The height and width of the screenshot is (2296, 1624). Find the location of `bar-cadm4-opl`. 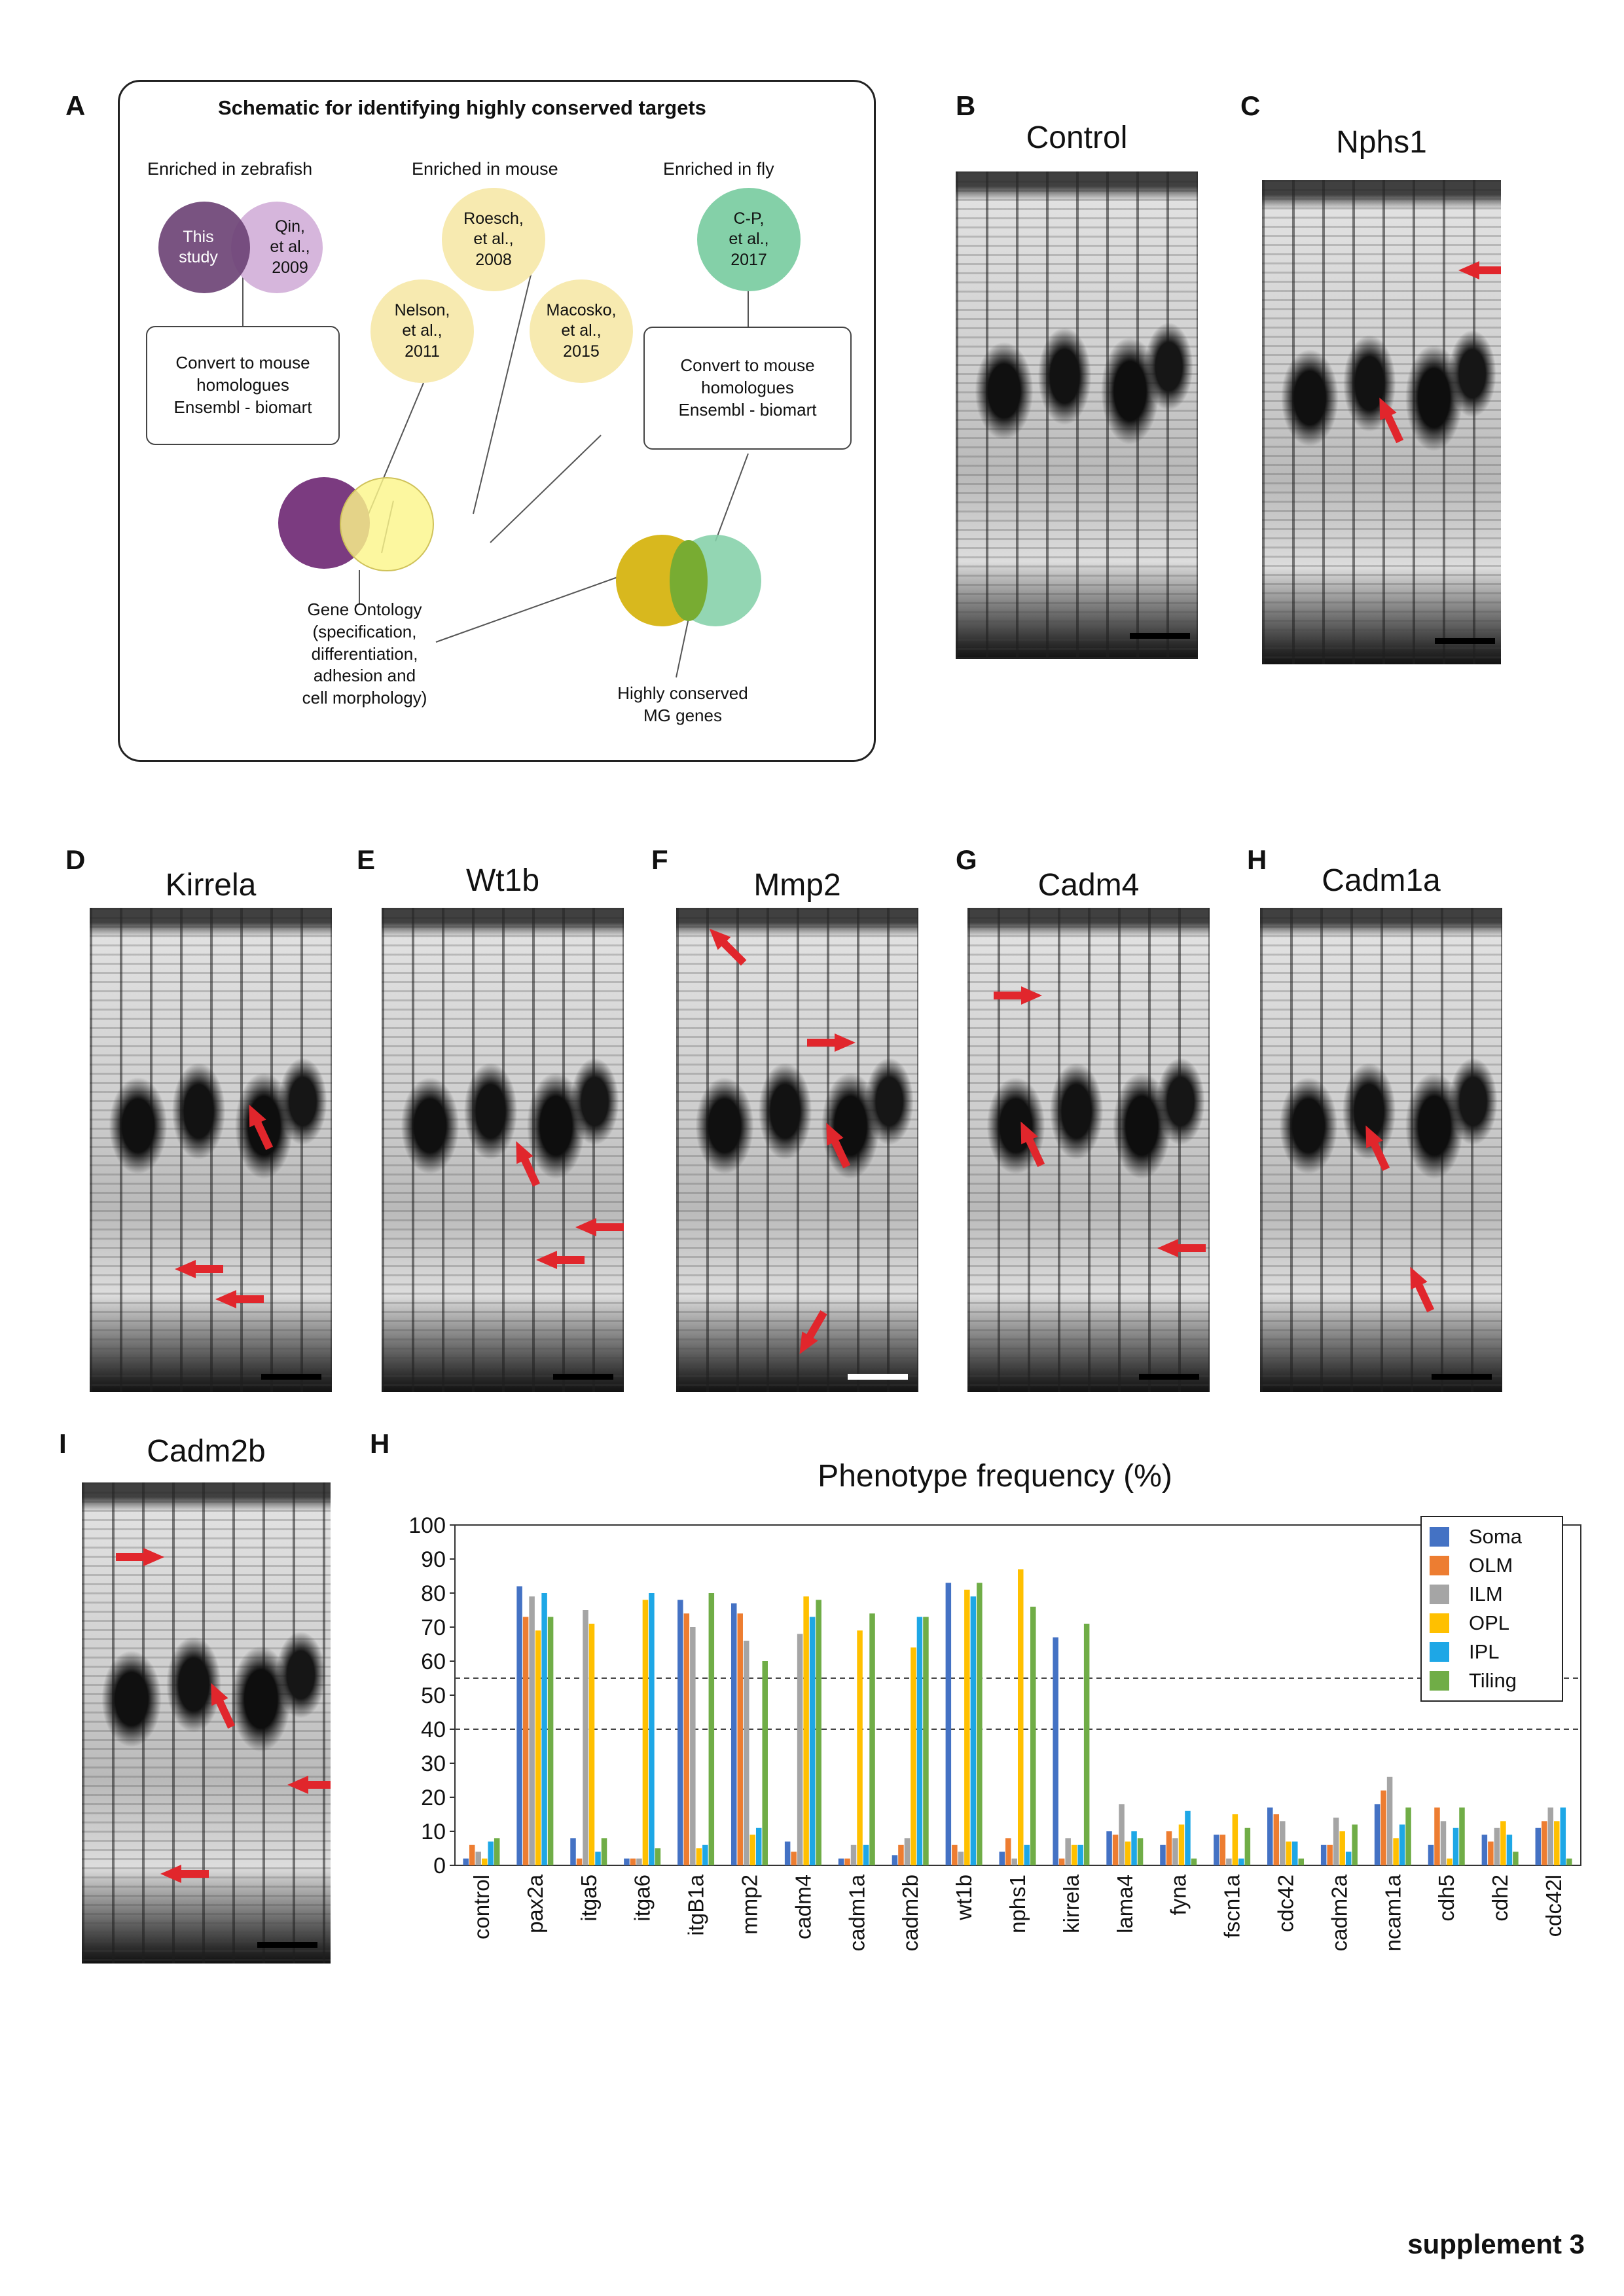

bar-cadm4-opl is located at coordinates (806, 1730).